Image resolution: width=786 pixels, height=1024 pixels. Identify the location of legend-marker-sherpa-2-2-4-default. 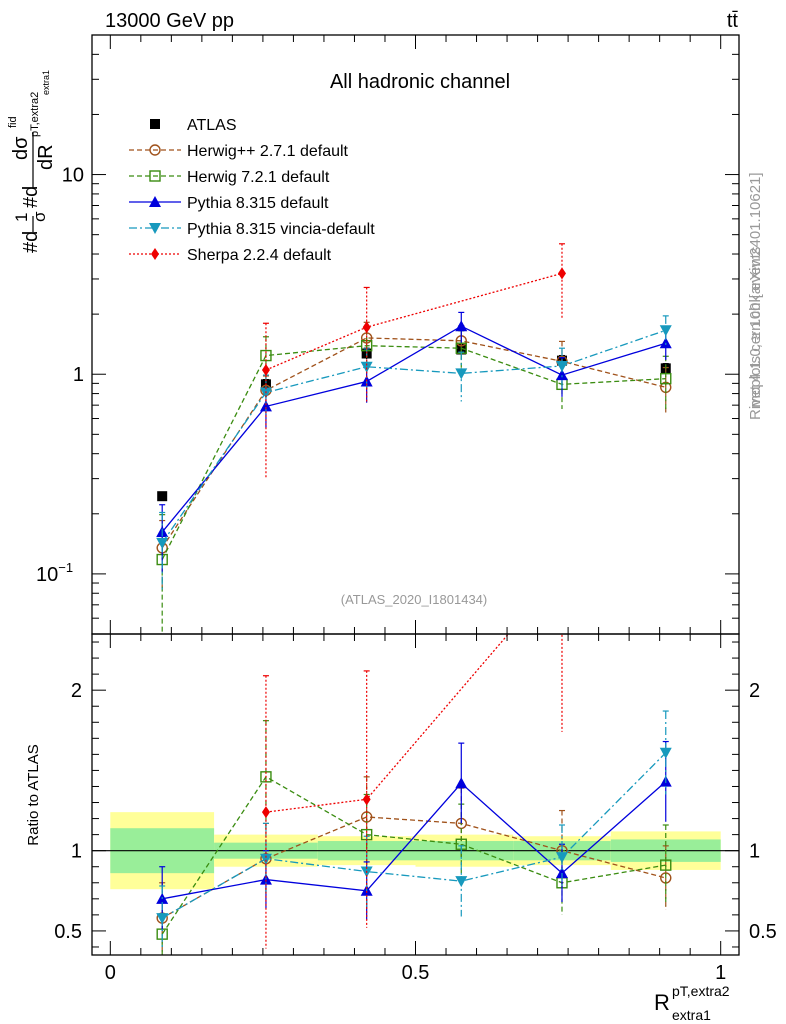
(155, 254).